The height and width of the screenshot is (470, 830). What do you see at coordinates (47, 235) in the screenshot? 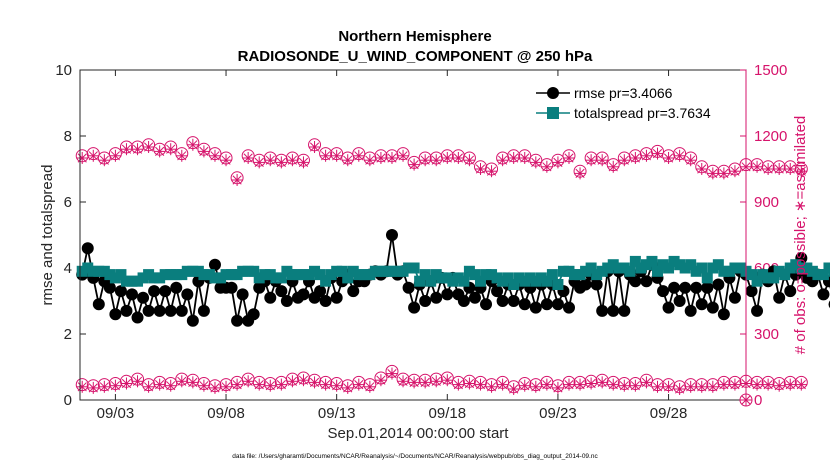
I see `y-axis-label-left: rmse and totalspread` at bounding box center [47, 235].